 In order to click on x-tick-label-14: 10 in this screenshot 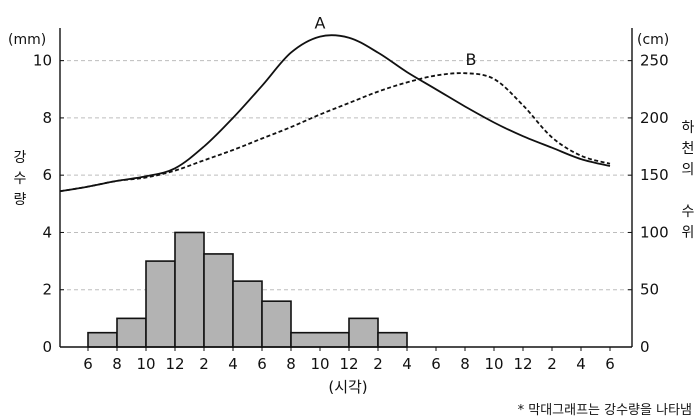, I will do `click(493, 364)`.